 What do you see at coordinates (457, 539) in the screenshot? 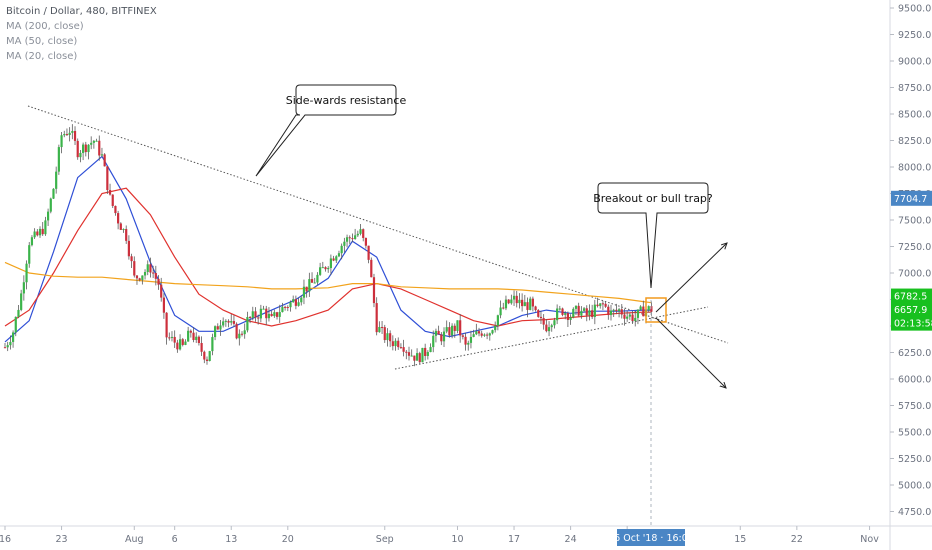
I see `x-tick-label: 10` at bounding box center [457, 539].